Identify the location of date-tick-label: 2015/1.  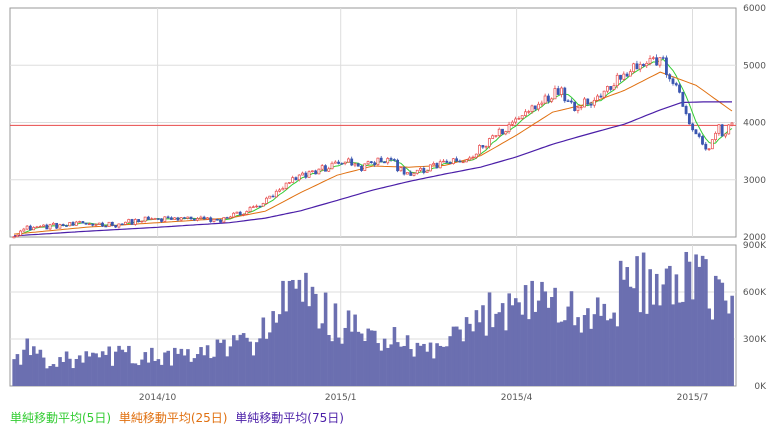
(341, 398).